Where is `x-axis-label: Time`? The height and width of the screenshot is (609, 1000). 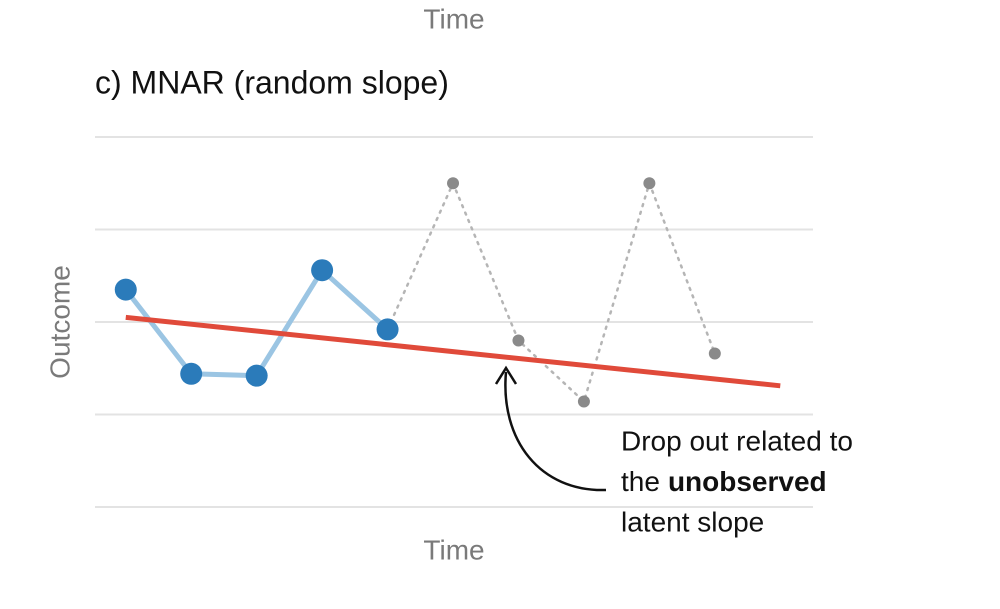
x-axis-label: Time is located at coordinates (453, 549).